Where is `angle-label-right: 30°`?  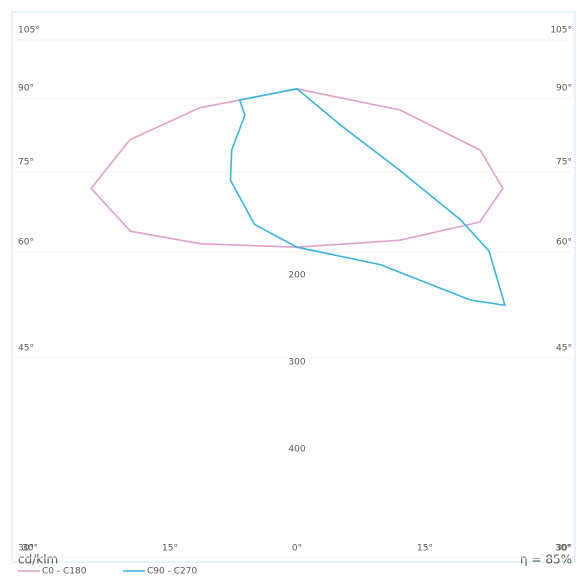
angle-label-right: 30° is located at coordinates (564, 549).